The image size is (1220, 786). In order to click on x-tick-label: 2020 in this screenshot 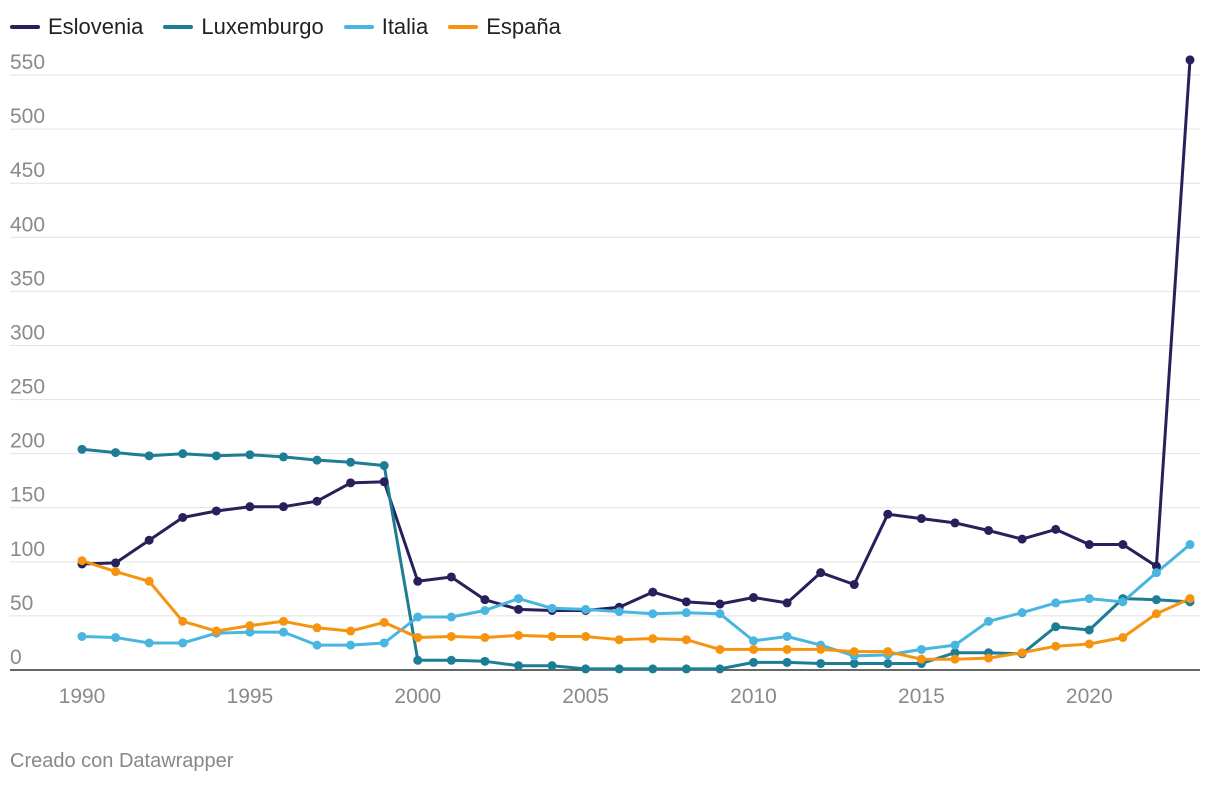, I will do `click(1089, 696)`.